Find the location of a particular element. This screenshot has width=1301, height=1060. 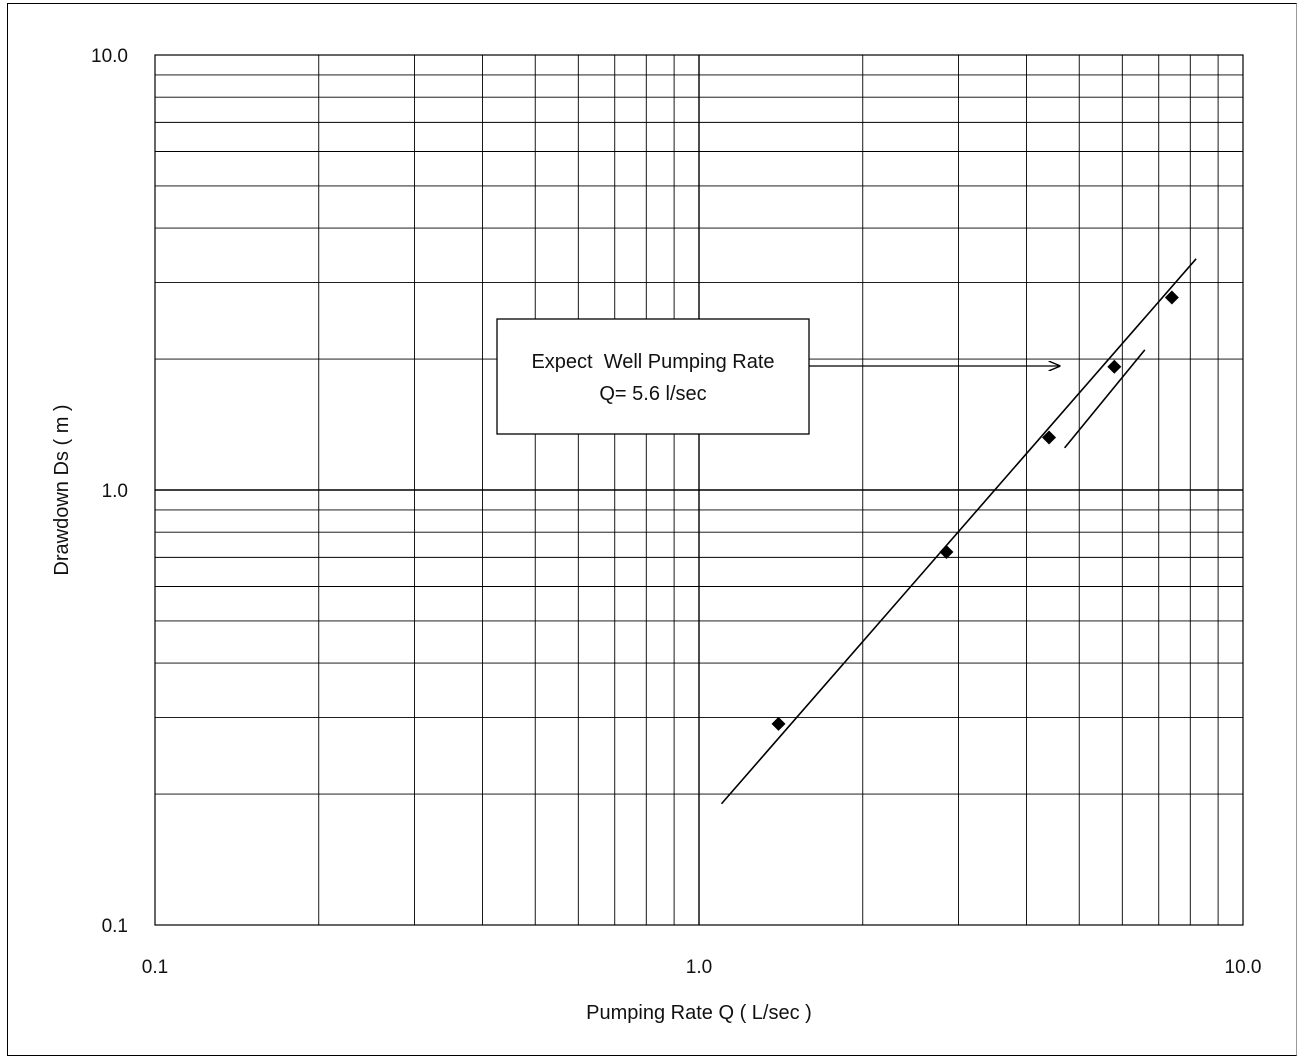

y-tick-label: 0.1 is located at coordinates (115, 926).